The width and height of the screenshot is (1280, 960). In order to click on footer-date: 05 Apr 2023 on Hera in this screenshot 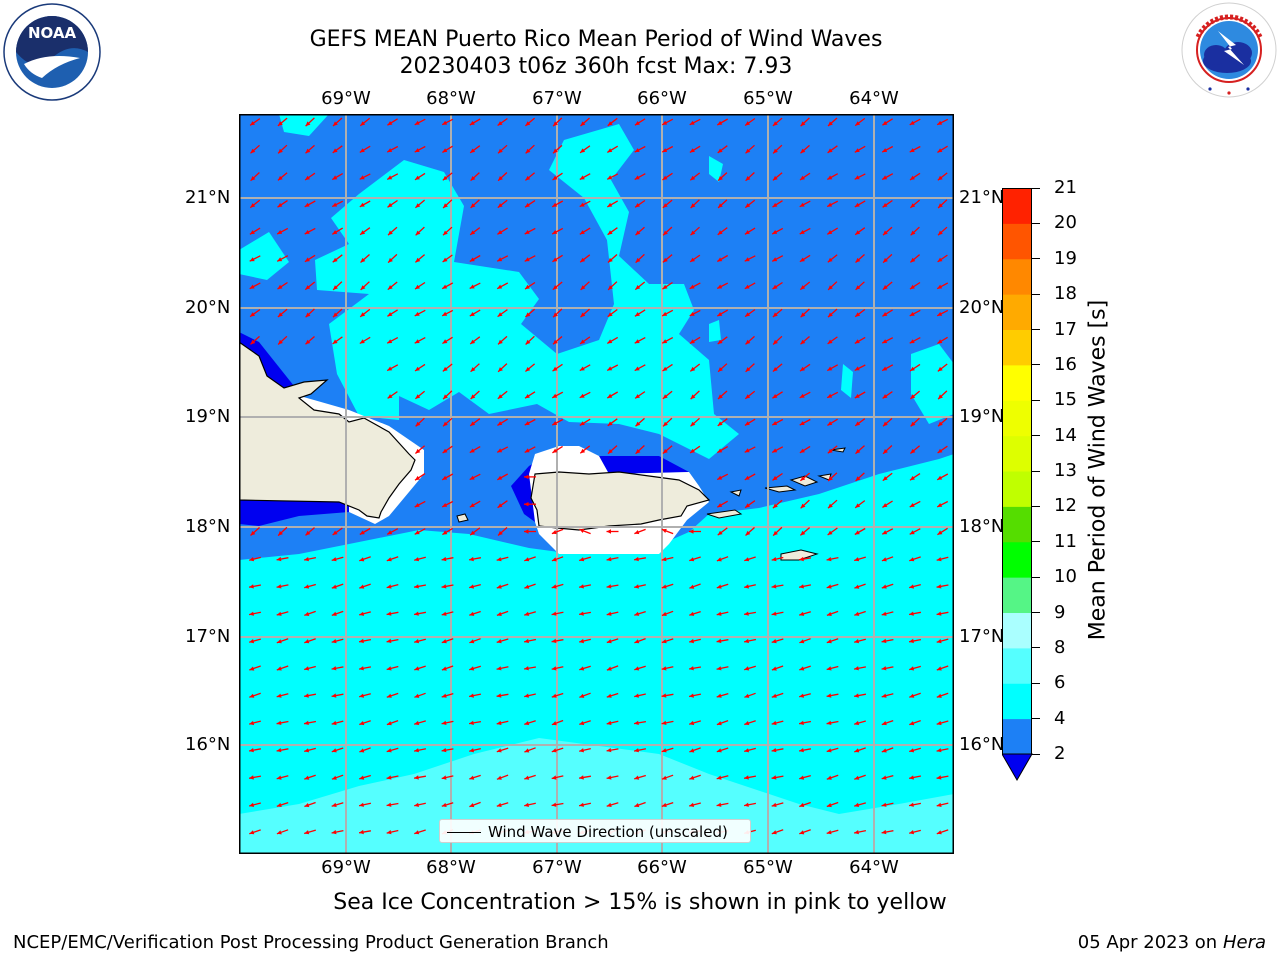, I will do `click(1172, 942)`.